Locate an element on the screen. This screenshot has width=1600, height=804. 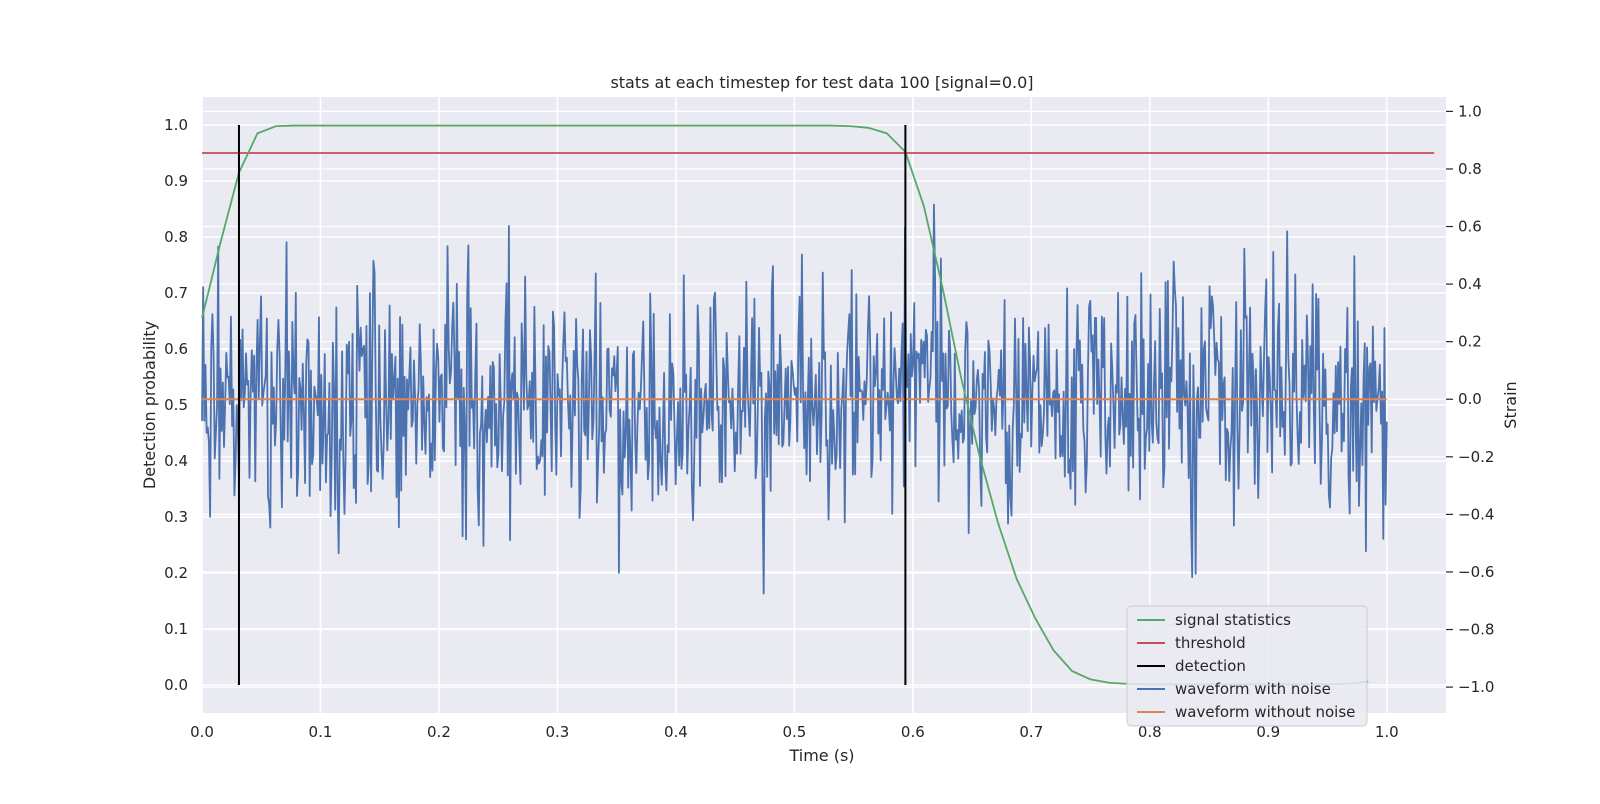
legend-label: waveform with noise is located at coordinates (1253, 689).